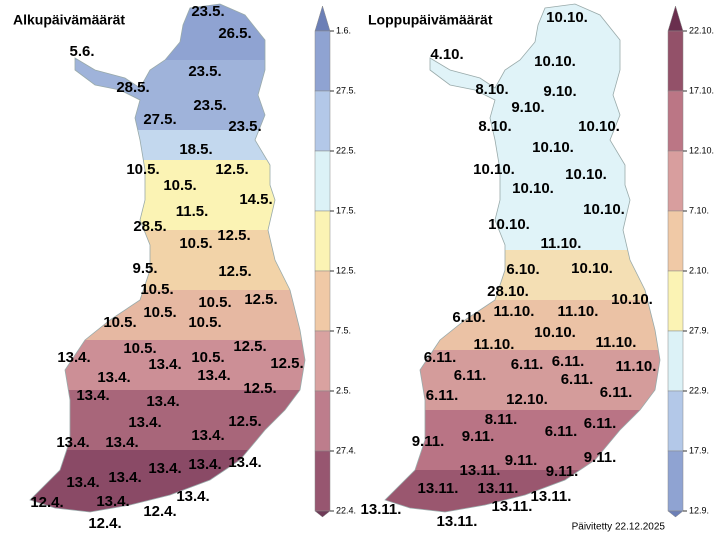 The height and width of the screenshot is (538, 723). What do you see at coordinates (234, 33) in the screenshot?
I see `date-label: 26.5.` at bounding box center [234, 33].